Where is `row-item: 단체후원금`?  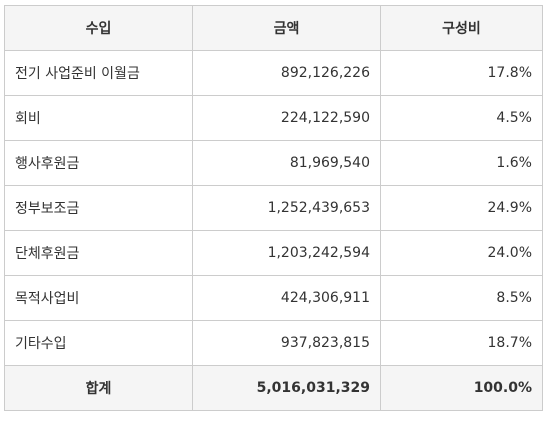 row-item: 단체후원금 is located at coordinates (98, 253).